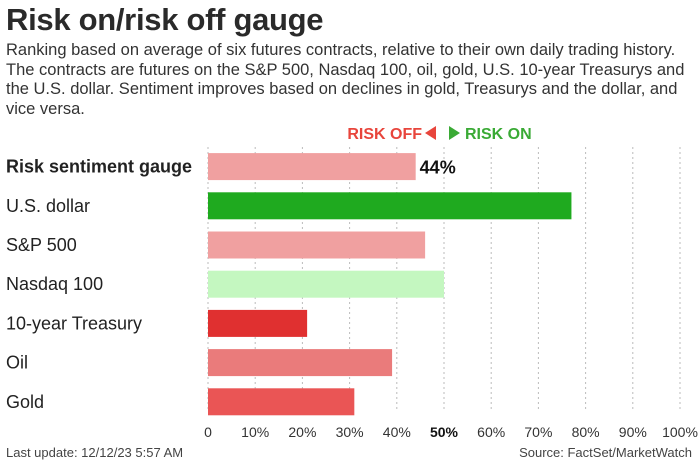  I want to click on x-tick-label: 50%, so click(444, 432).